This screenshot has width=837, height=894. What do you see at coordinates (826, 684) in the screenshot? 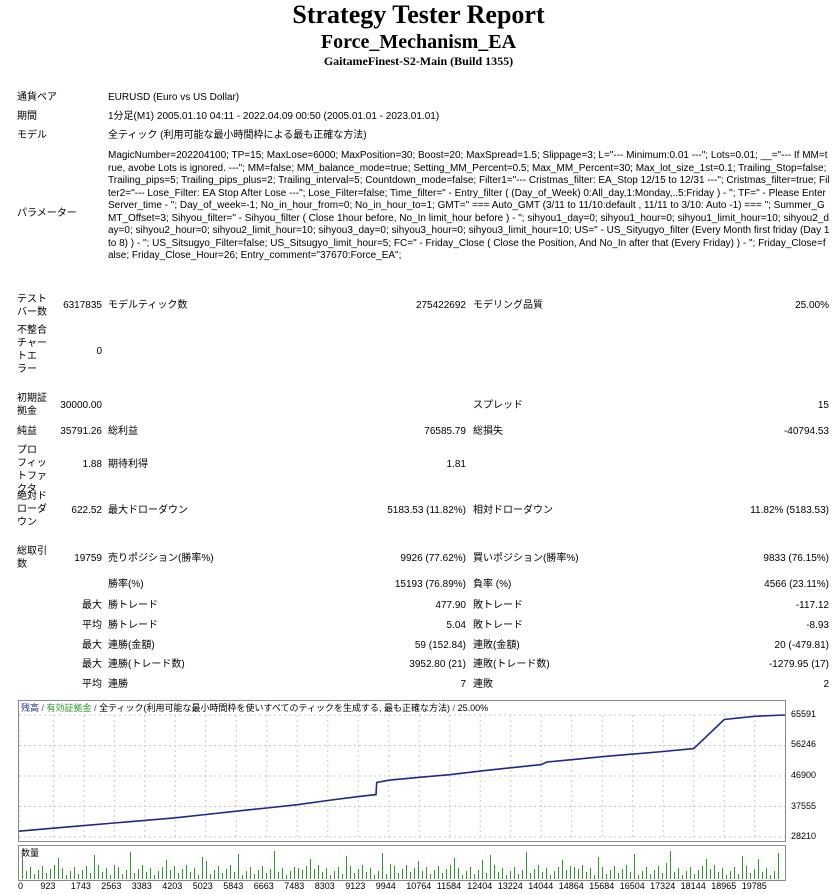
I see `row-value-2: 2` at bounding box center [826, 684].